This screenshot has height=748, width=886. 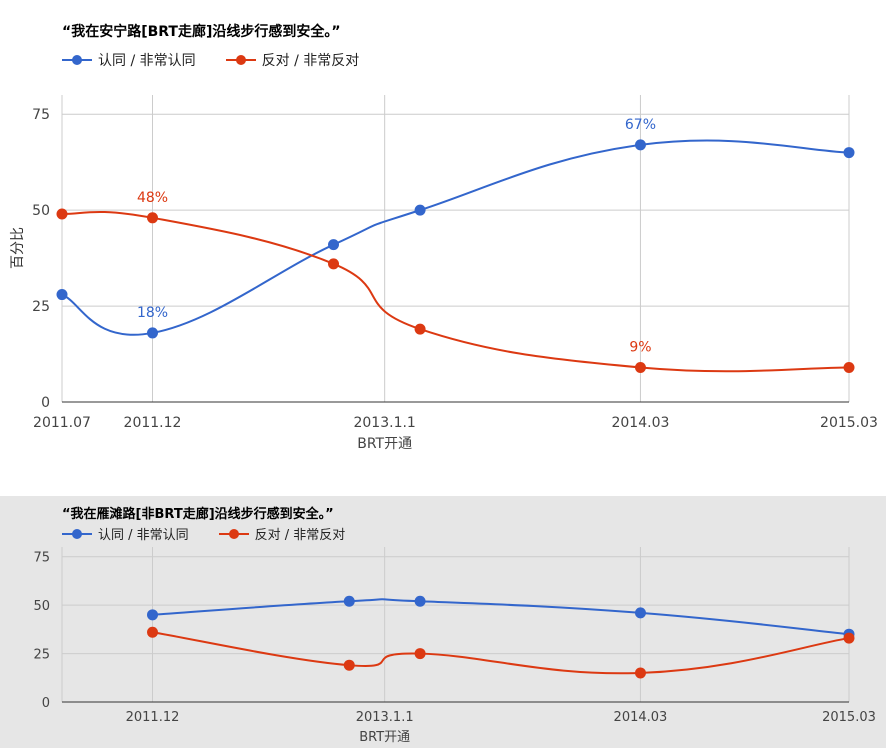 I want to click on data-label: 67%, so click(x=640, y=125).